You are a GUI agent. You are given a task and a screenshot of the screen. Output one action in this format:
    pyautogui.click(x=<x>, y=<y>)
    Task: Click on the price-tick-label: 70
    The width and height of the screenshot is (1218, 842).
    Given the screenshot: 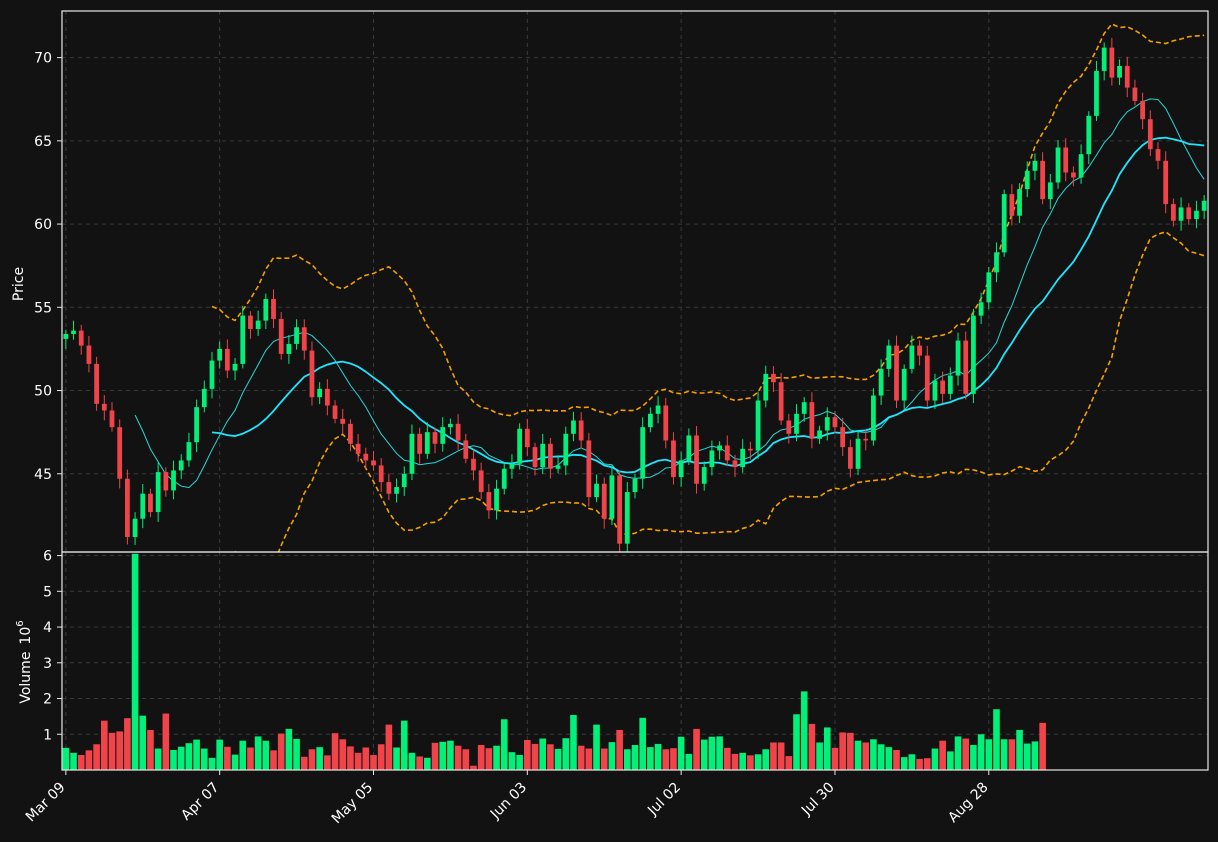 What is the action you would take?
    pyautogui.click(x=43, y=59)
    